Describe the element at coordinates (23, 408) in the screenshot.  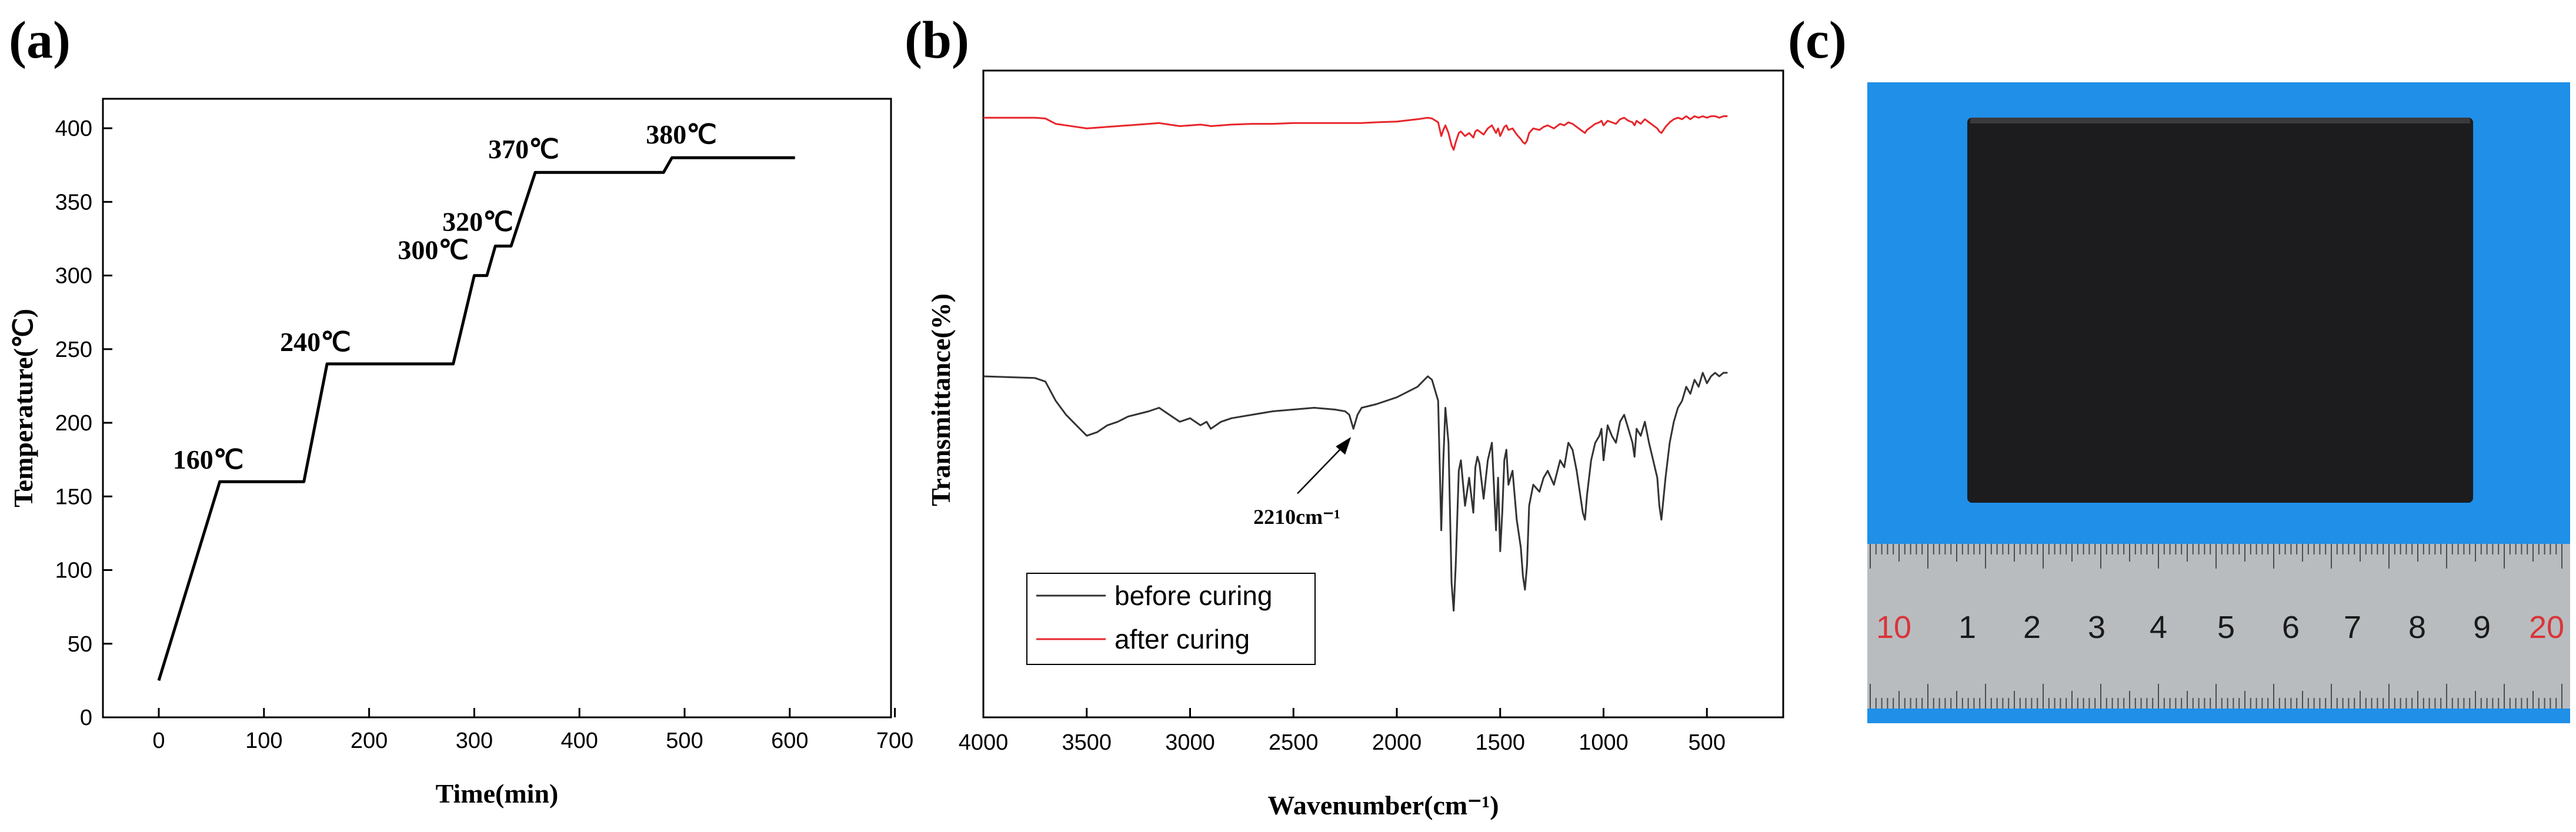
I see `chart-a-ylabel: Temperature(℃)` at that location.